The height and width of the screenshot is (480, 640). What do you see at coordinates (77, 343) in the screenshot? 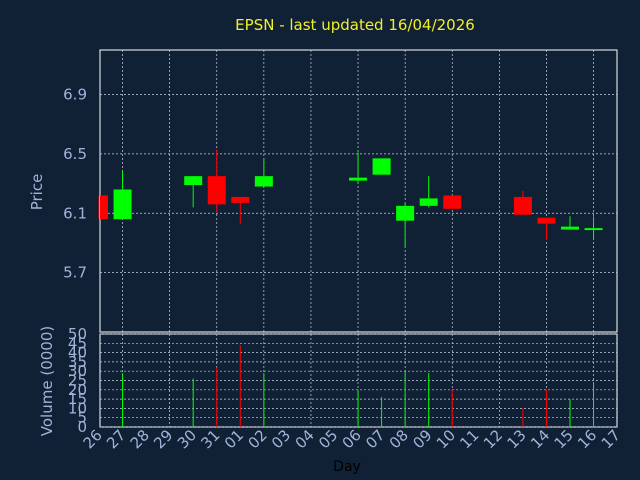
I see `volume-tick-label: 45` at bounding box center [77, 343].